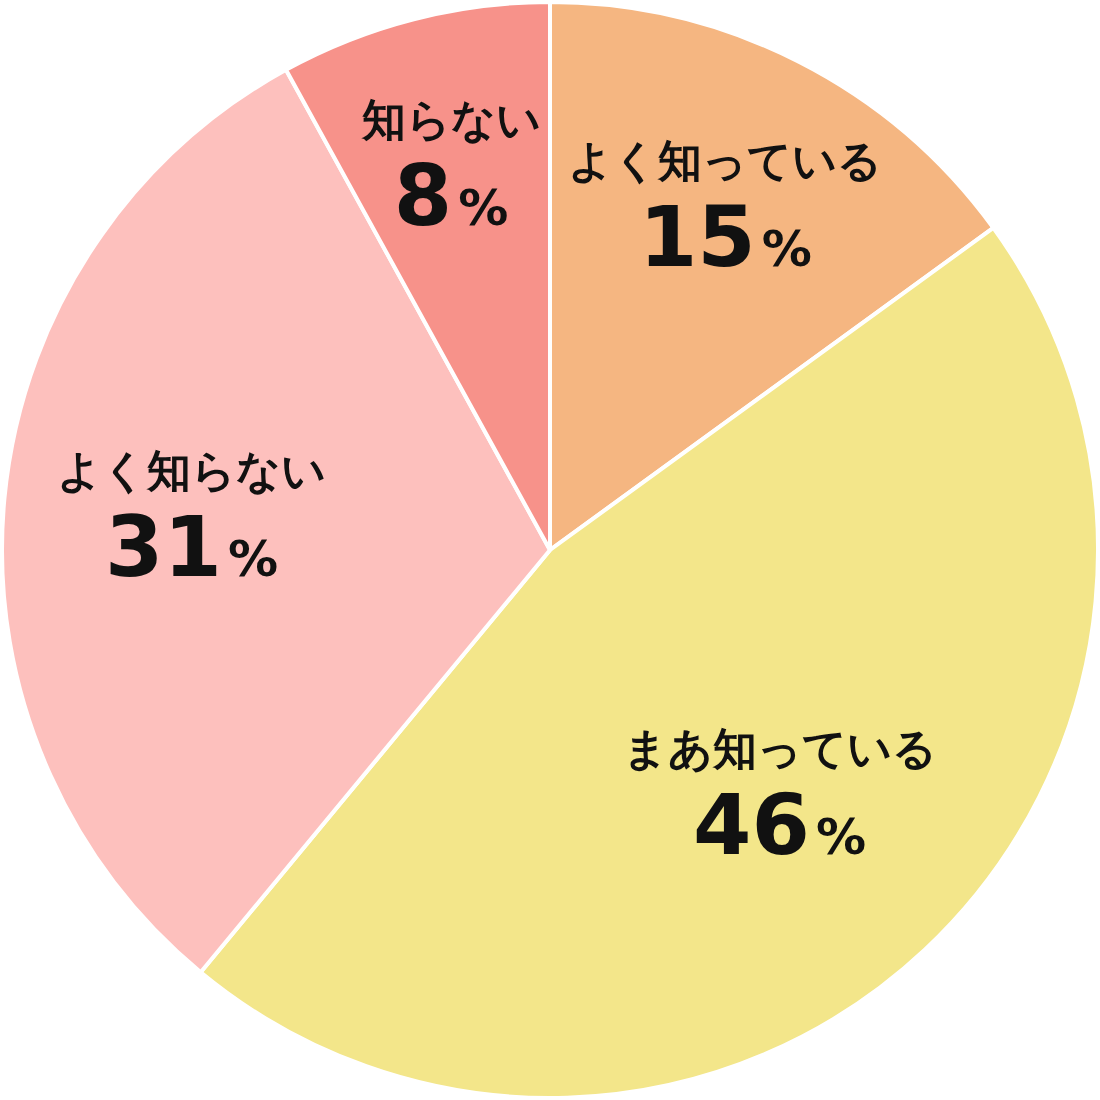 The width and height of the screenshot is (1100, 1100). I want to click on slice-label: 知らない, so click(450, 119).